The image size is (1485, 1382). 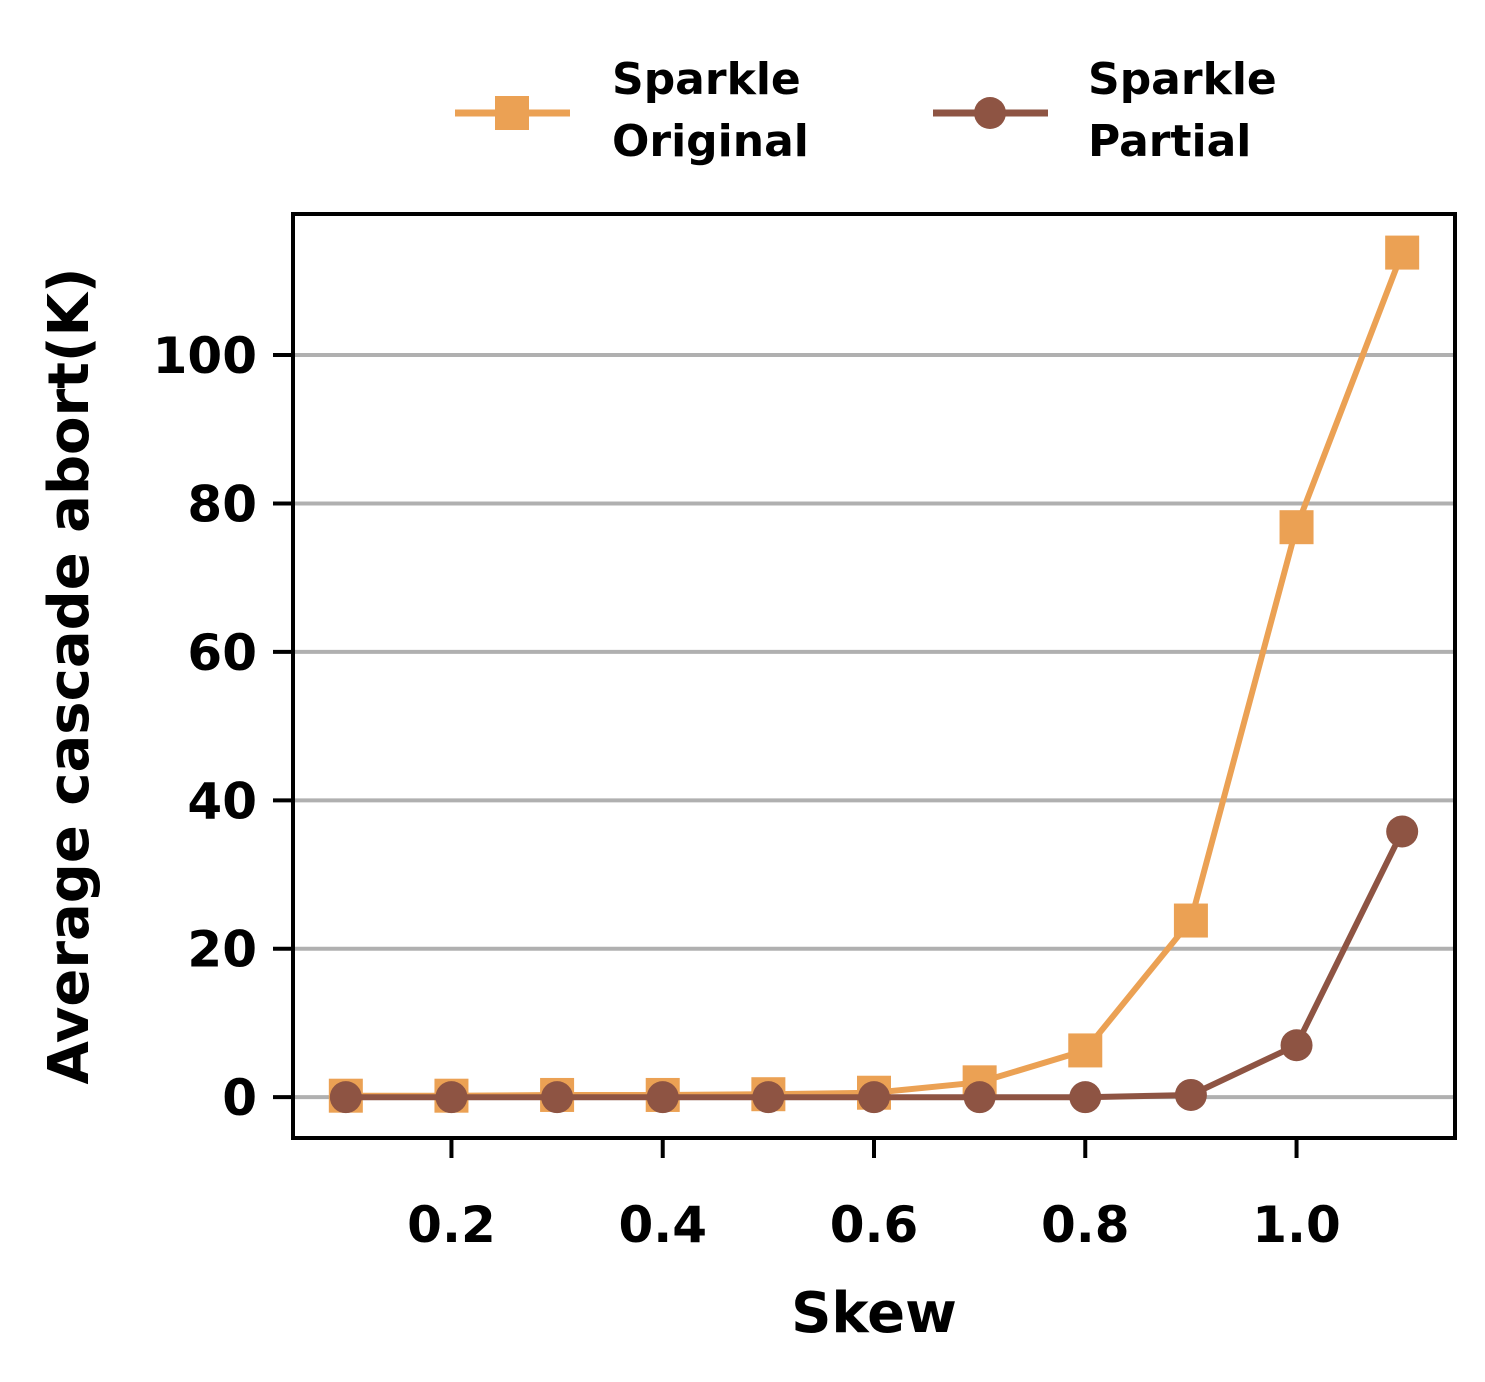 I want to click on legend: Sparkle Original Sparkle Partial, so click(x=866, y=110).